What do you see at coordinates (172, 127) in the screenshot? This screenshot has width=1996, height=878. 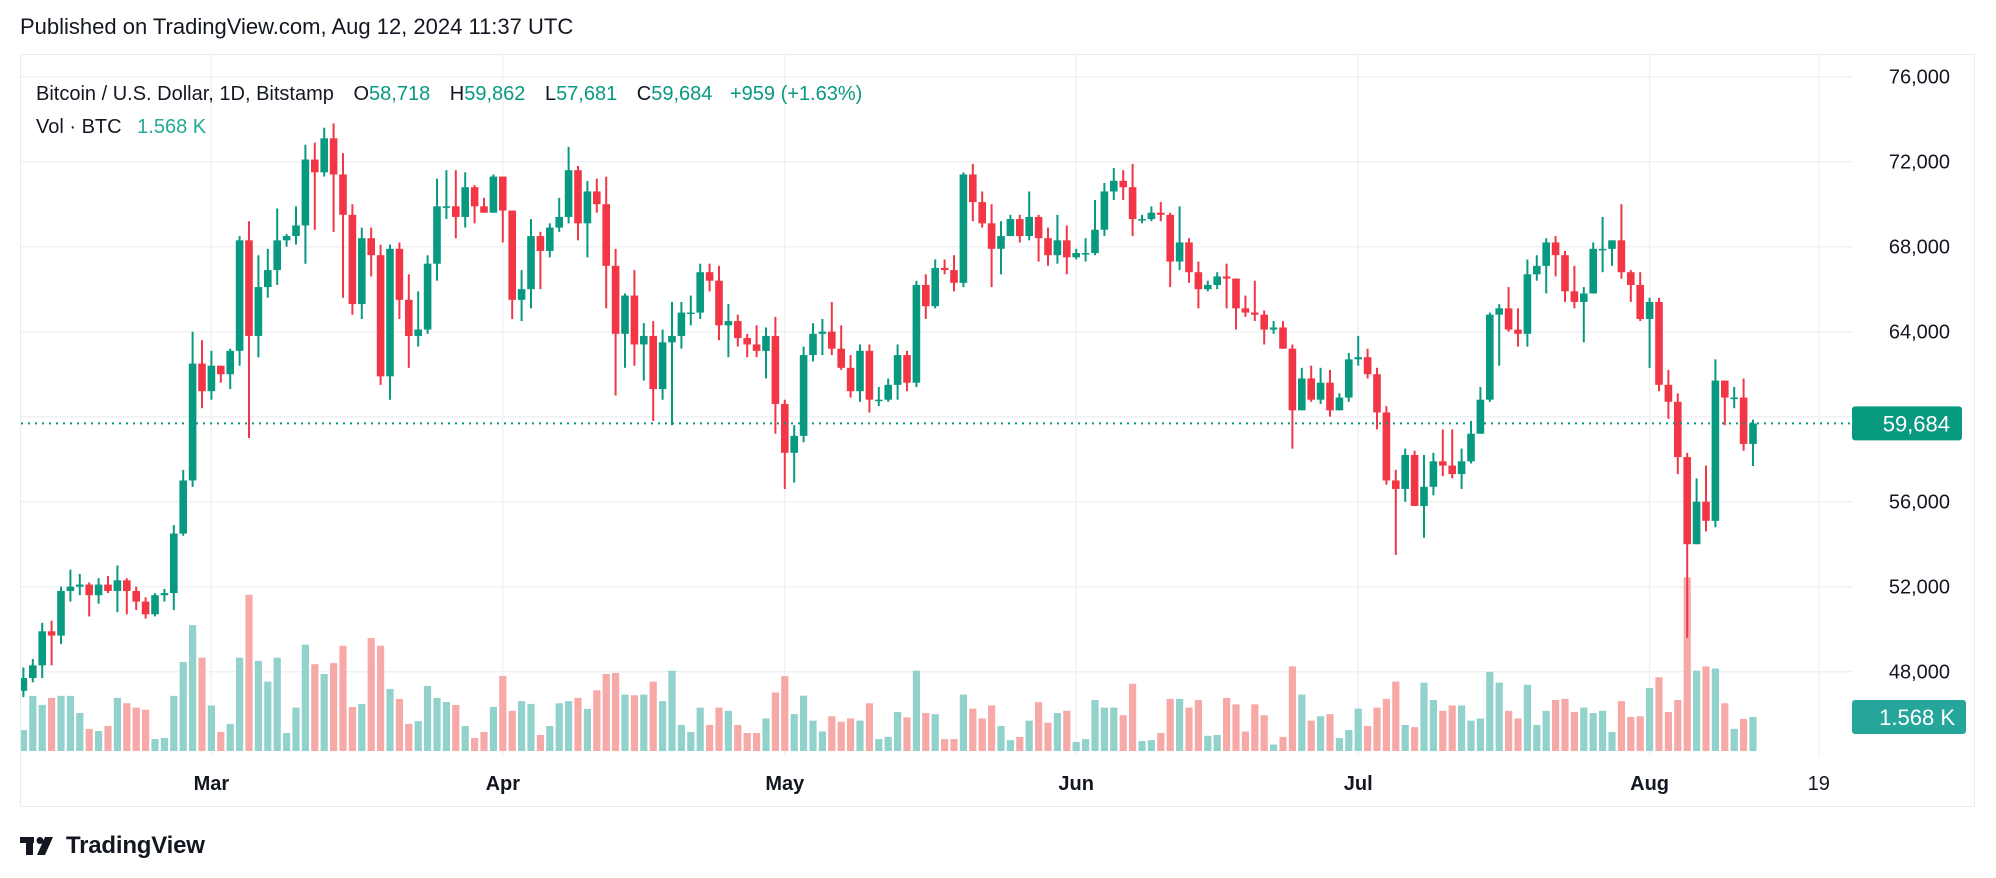 I see `volume-value: 1.568 K` at bounding box center [172, 127].